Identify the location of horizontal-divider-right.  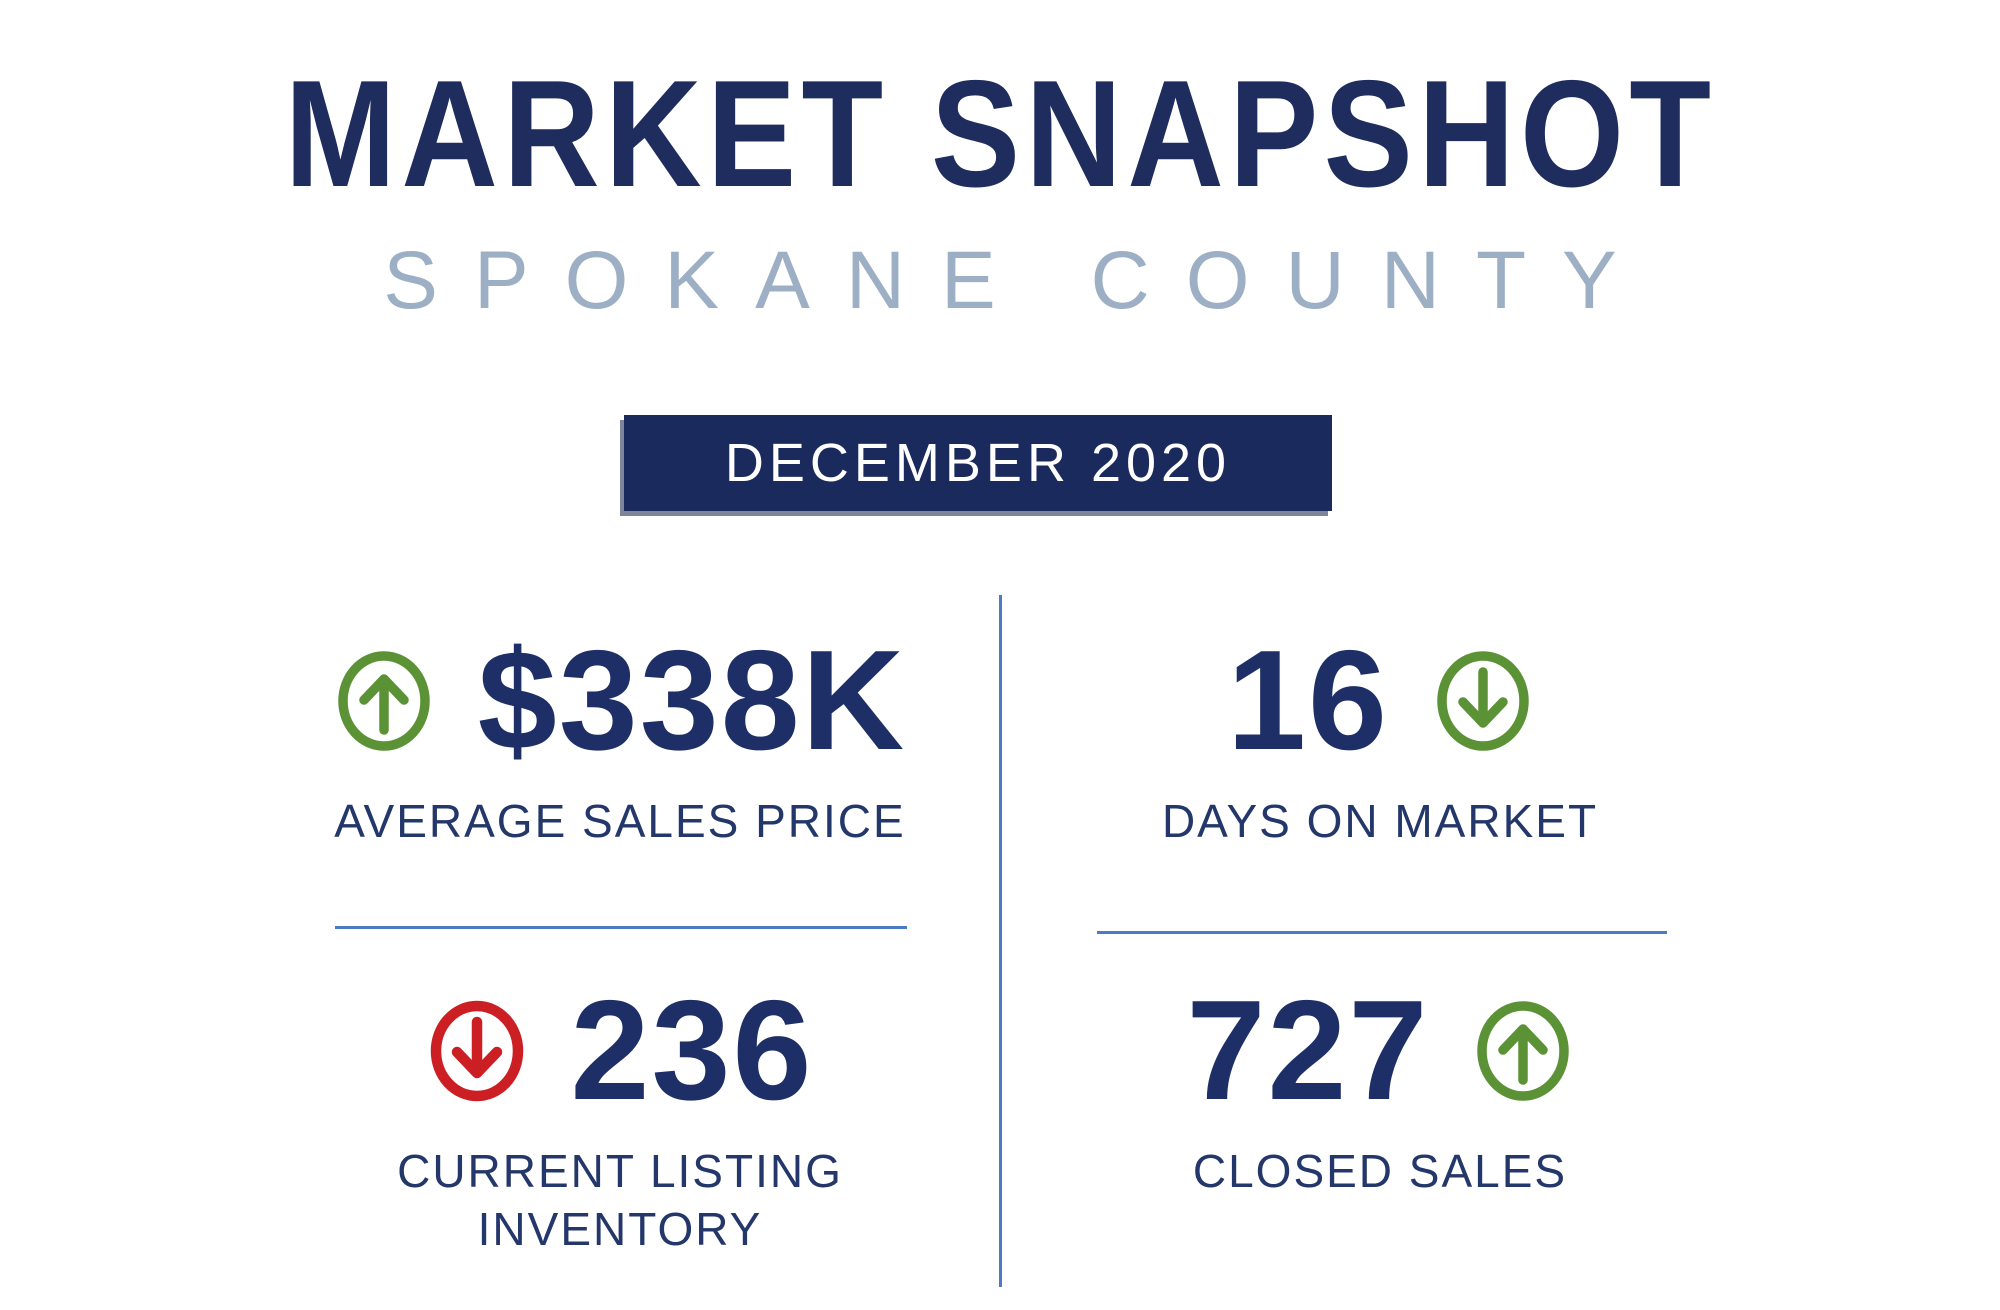
(1382, 932).